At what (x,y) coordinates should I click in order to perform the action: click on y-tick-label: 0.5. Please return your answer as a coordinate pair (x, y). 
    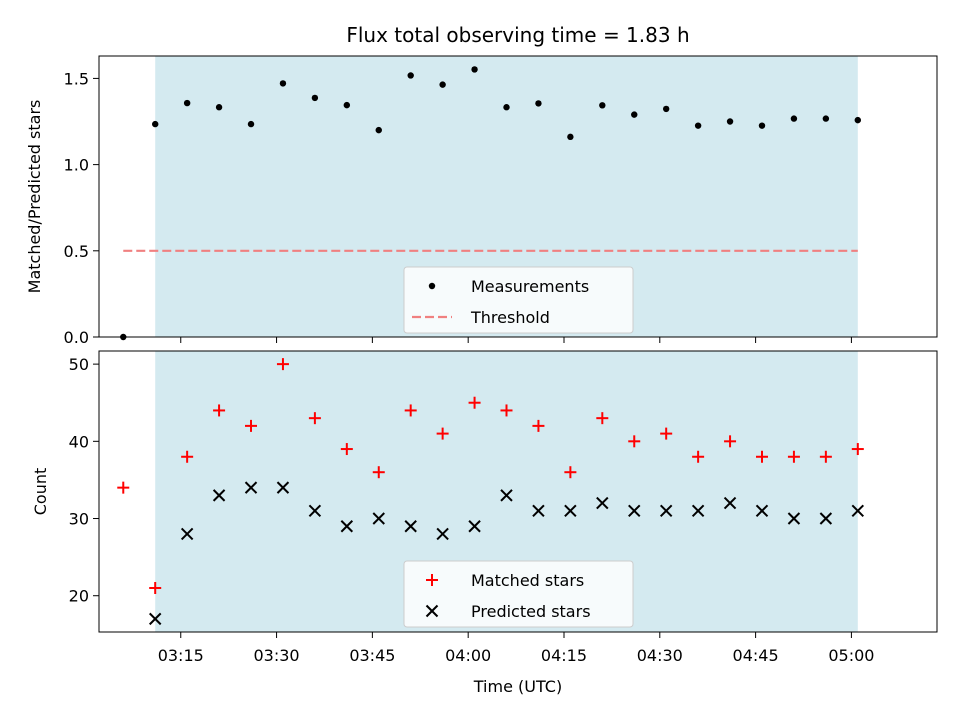
    Looking at the image, I should click on (76, 251).